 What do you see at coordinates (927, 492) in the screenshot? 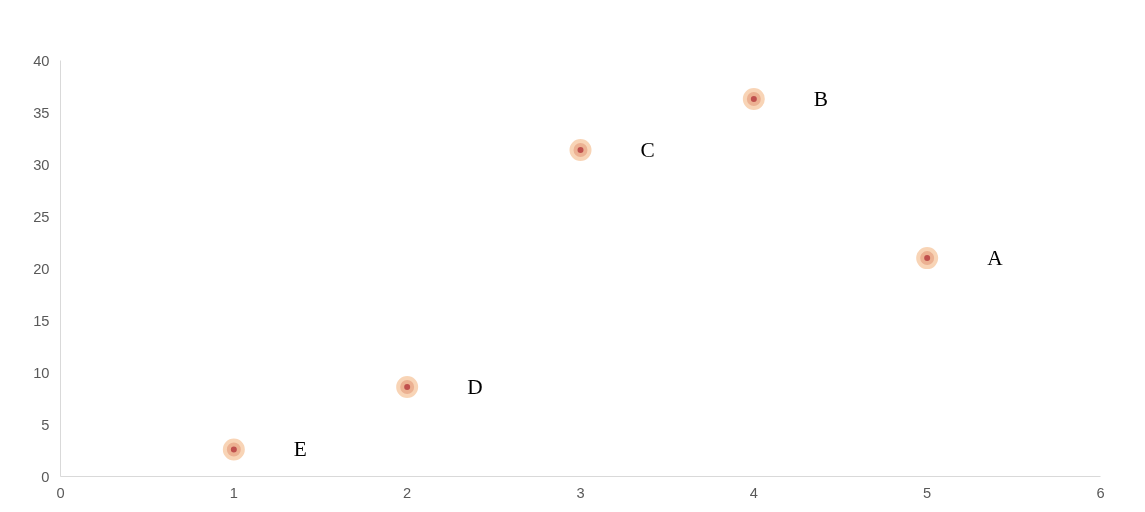
I see `x-tick-label: 5` at bounding box center [927, 492].